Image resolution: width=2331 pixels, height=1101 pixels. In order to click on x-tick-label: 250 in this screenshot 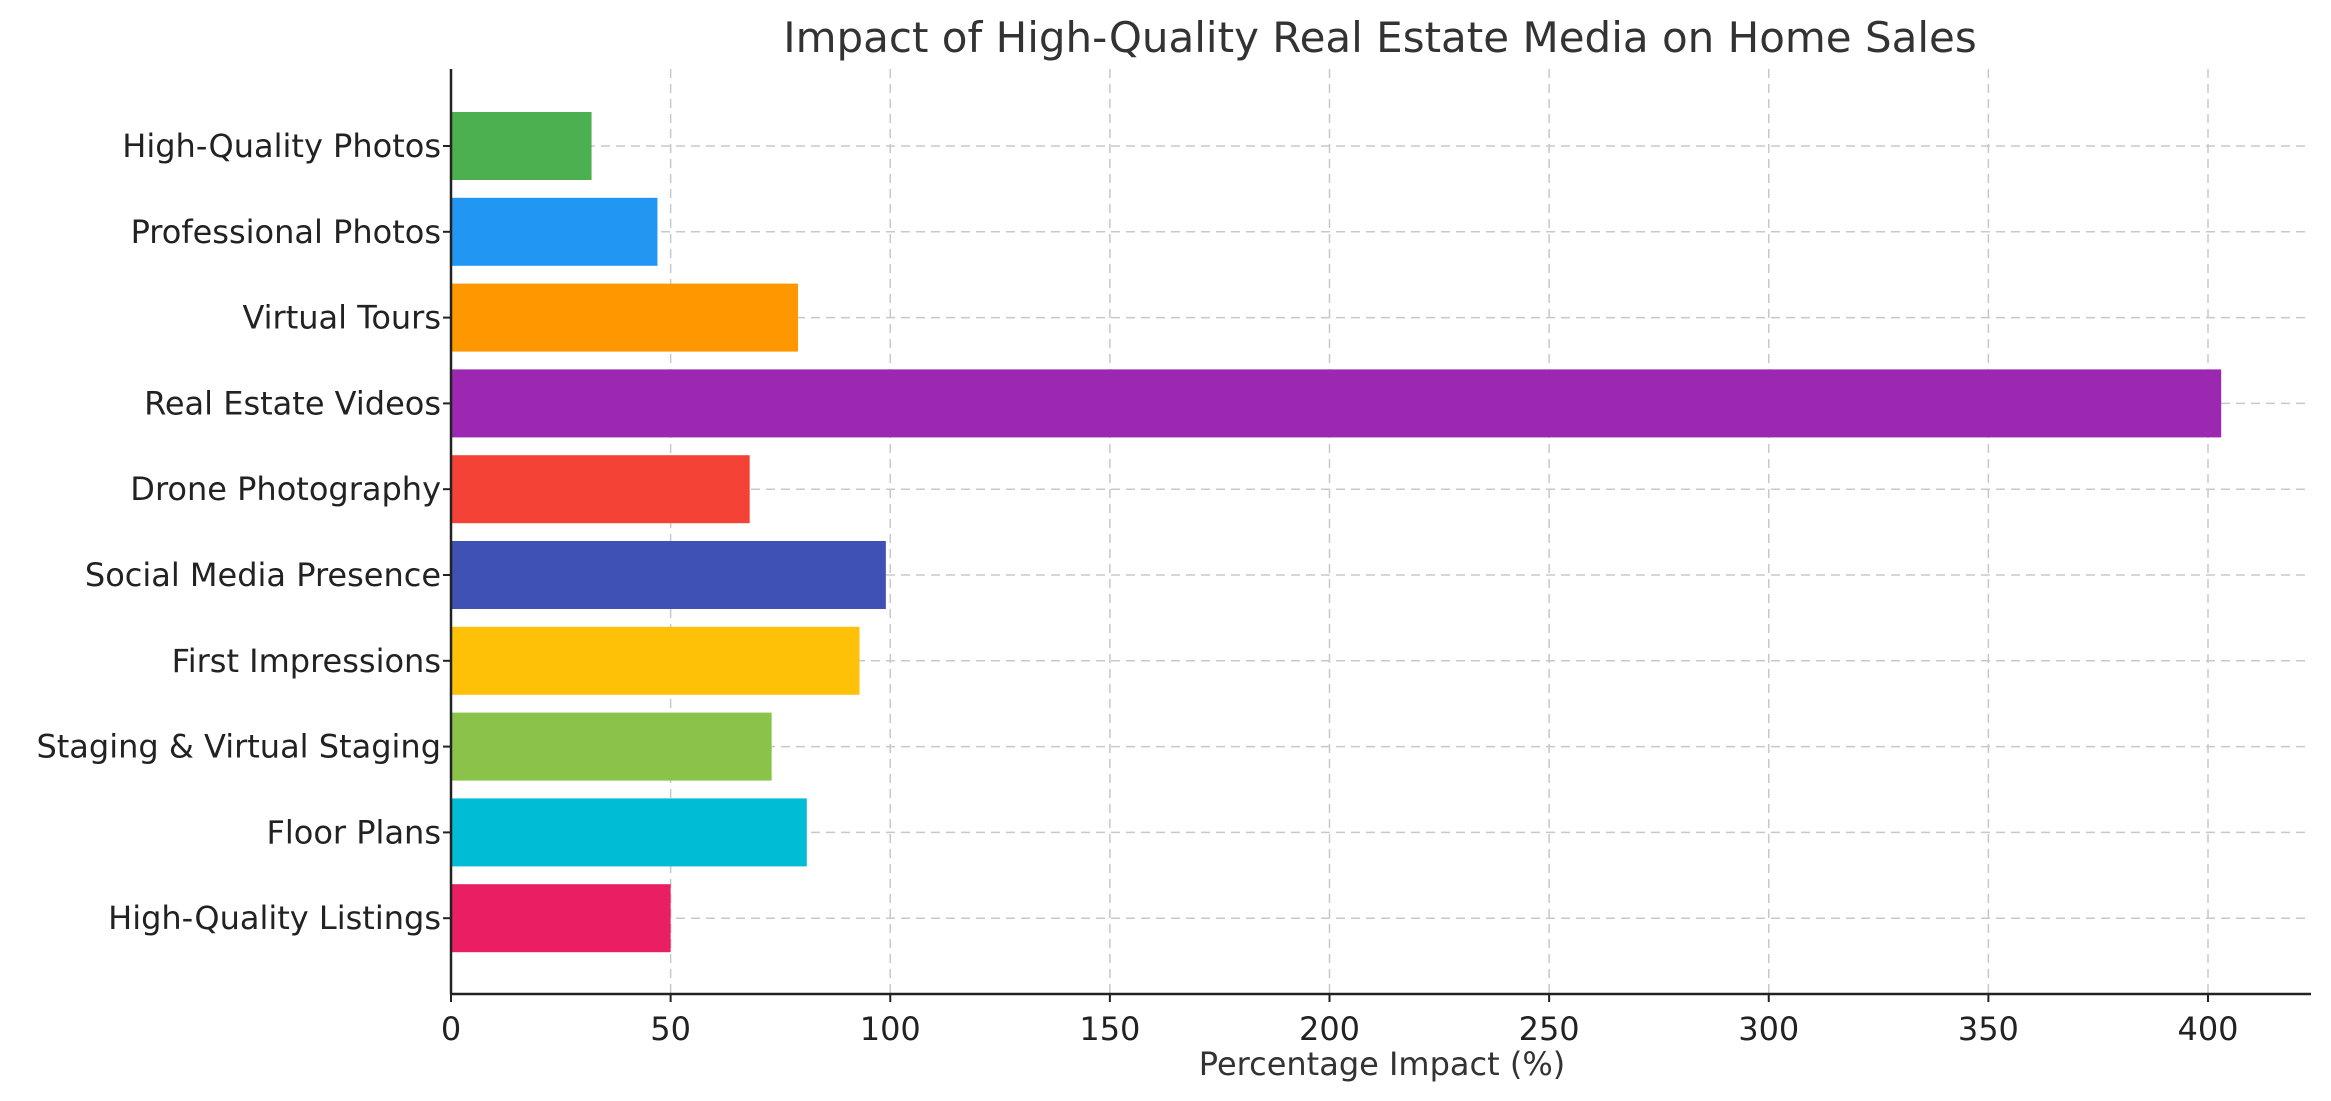, I will do `click(1549, 1029)`.